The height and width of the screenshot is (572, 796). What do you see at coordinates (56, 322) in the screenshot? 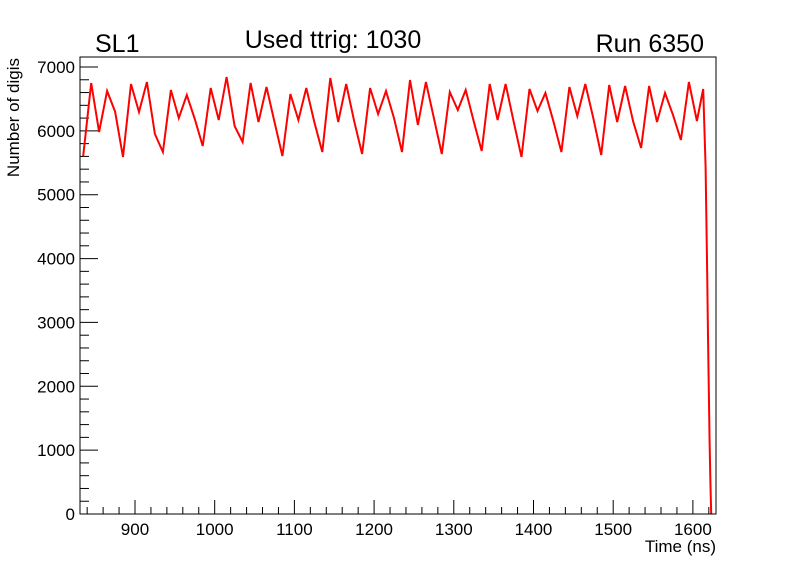
I see `y-tick-label: 3000` at bounding box center [56, 322].